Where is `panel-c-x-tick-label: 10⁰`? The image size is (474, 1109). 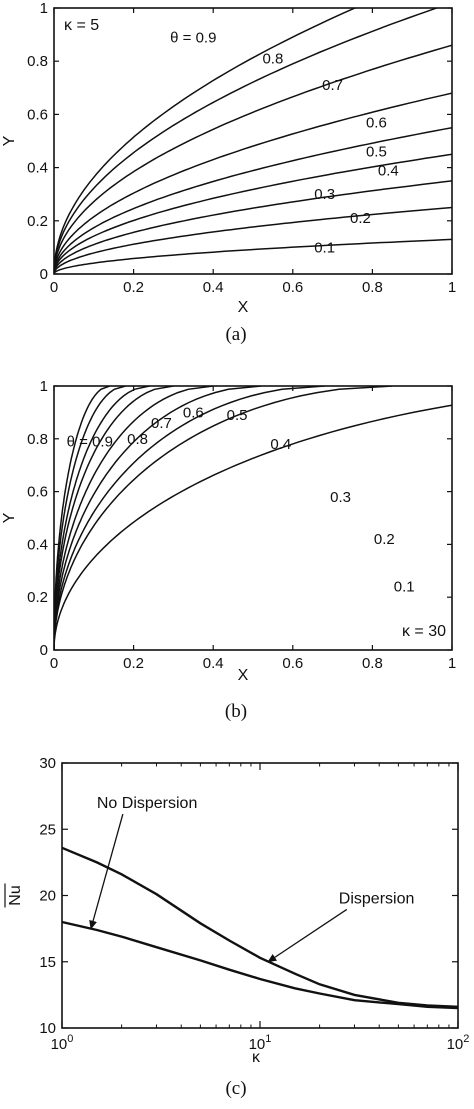
panel-c-x-tick-label: 10⁰ is located at coordinates (62, 1043).